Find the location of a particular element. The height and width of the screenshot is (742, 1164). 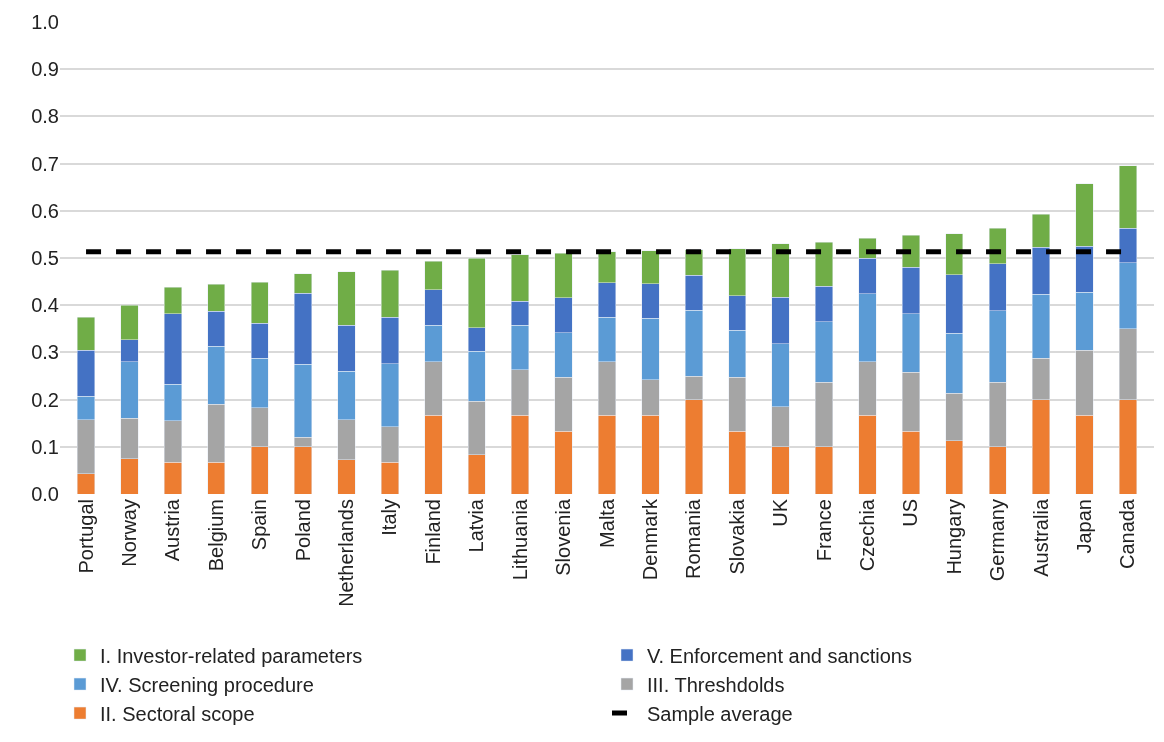

legend-label: IV. Screening procedure is located at coordinates (207, 684).